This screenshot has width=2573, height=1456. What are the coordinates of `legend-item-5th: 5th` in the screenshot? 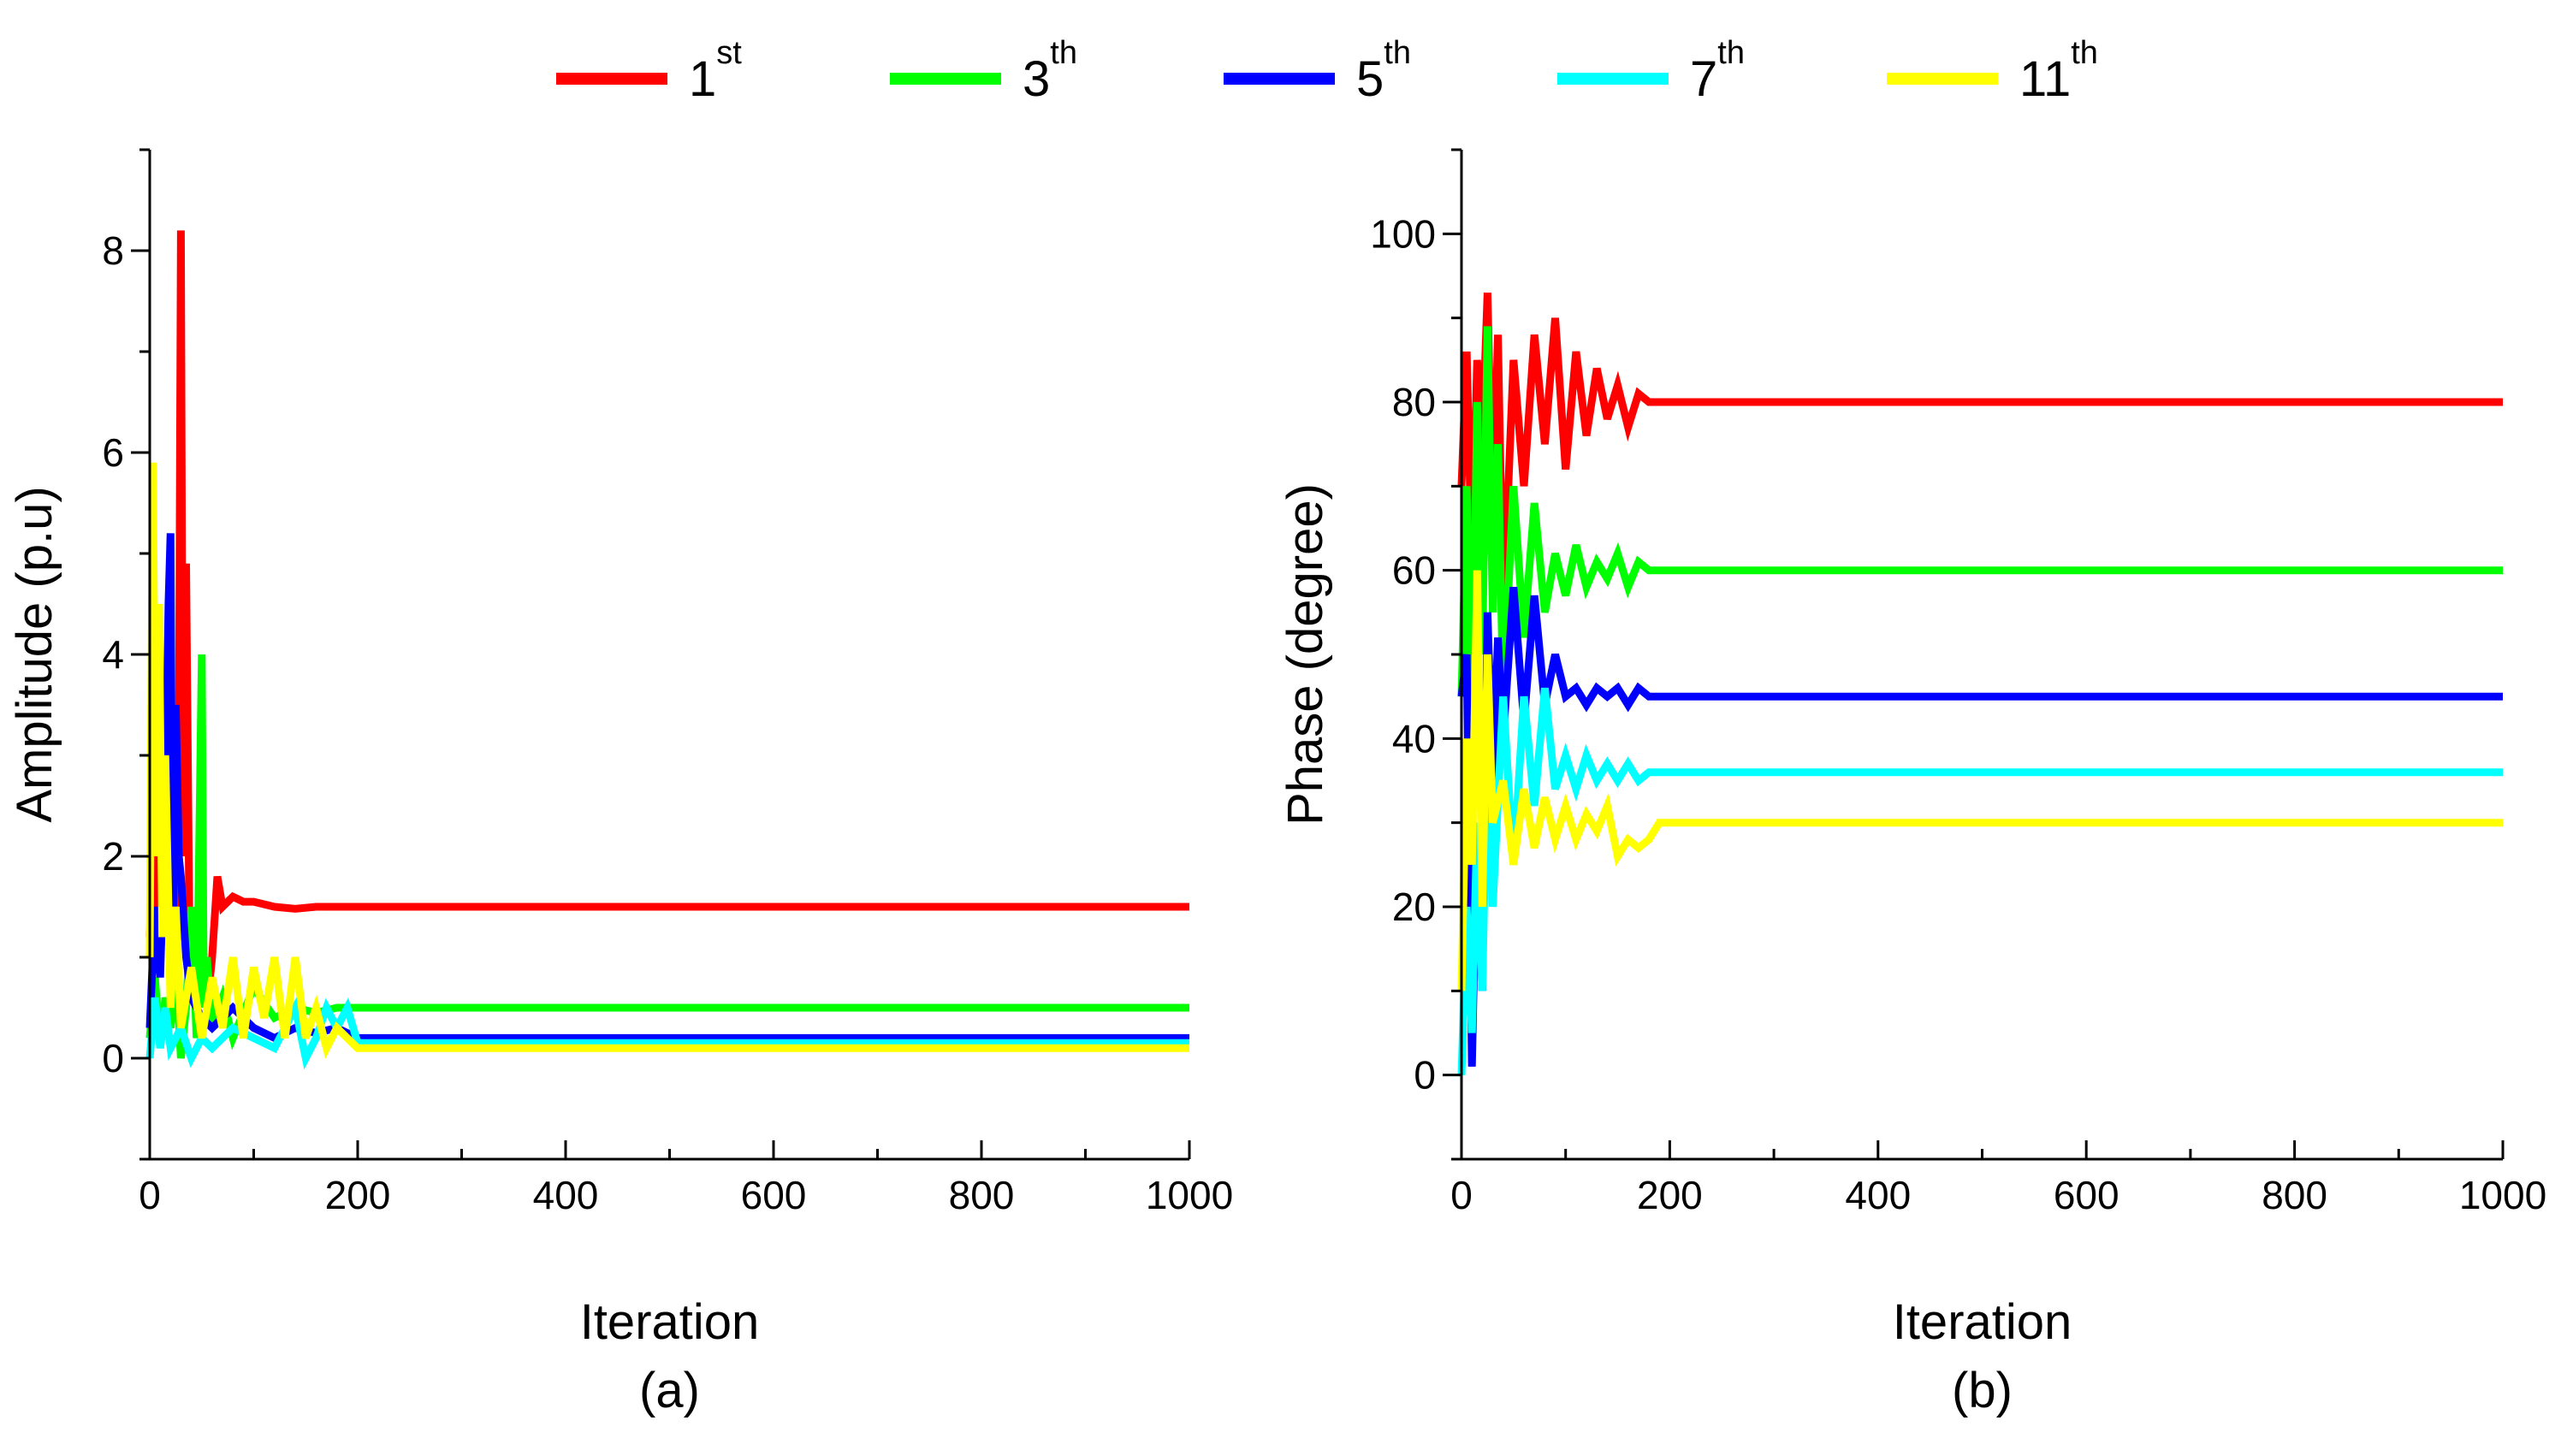 It's located at (1317, 71).